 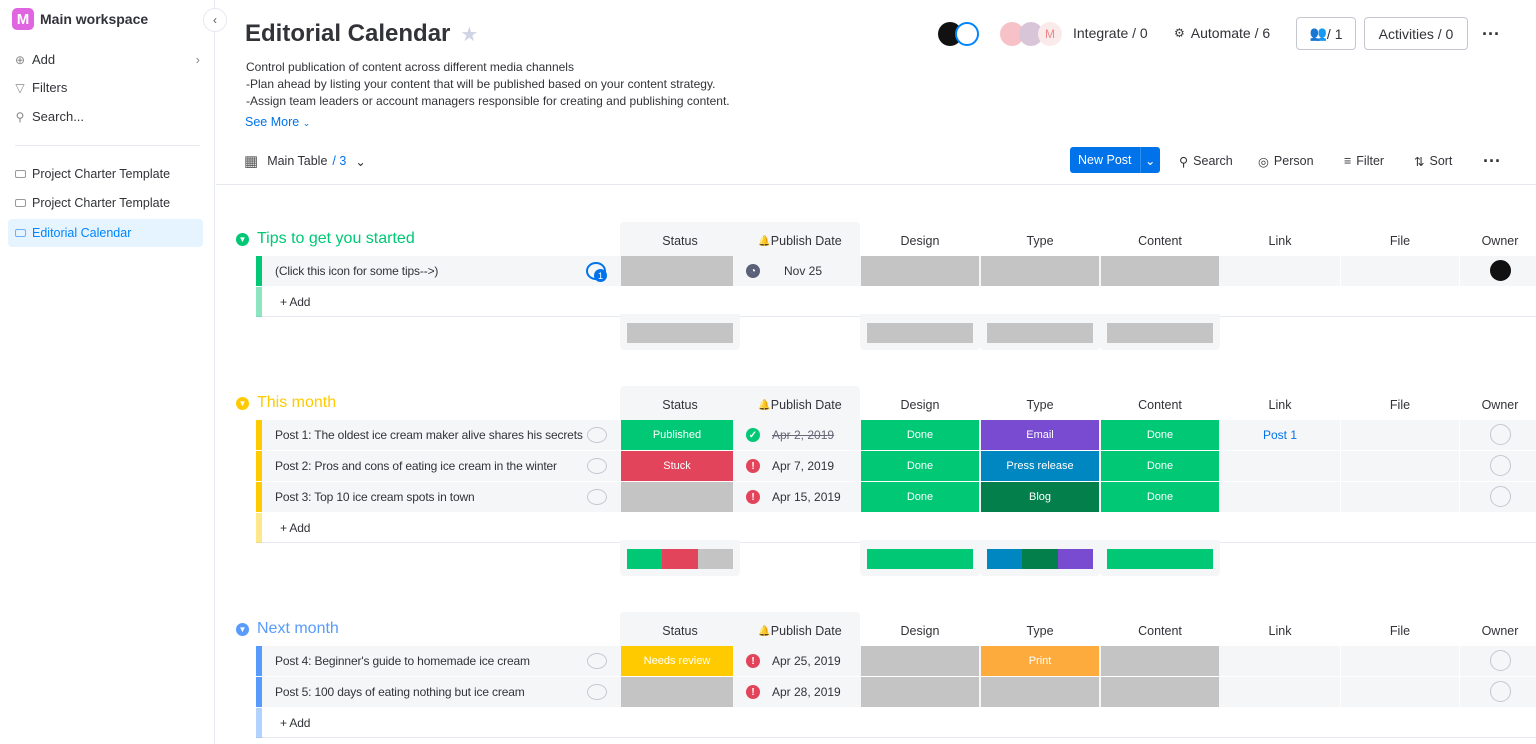 I want to click on design-cell: Done, so click(x=920, y=466).